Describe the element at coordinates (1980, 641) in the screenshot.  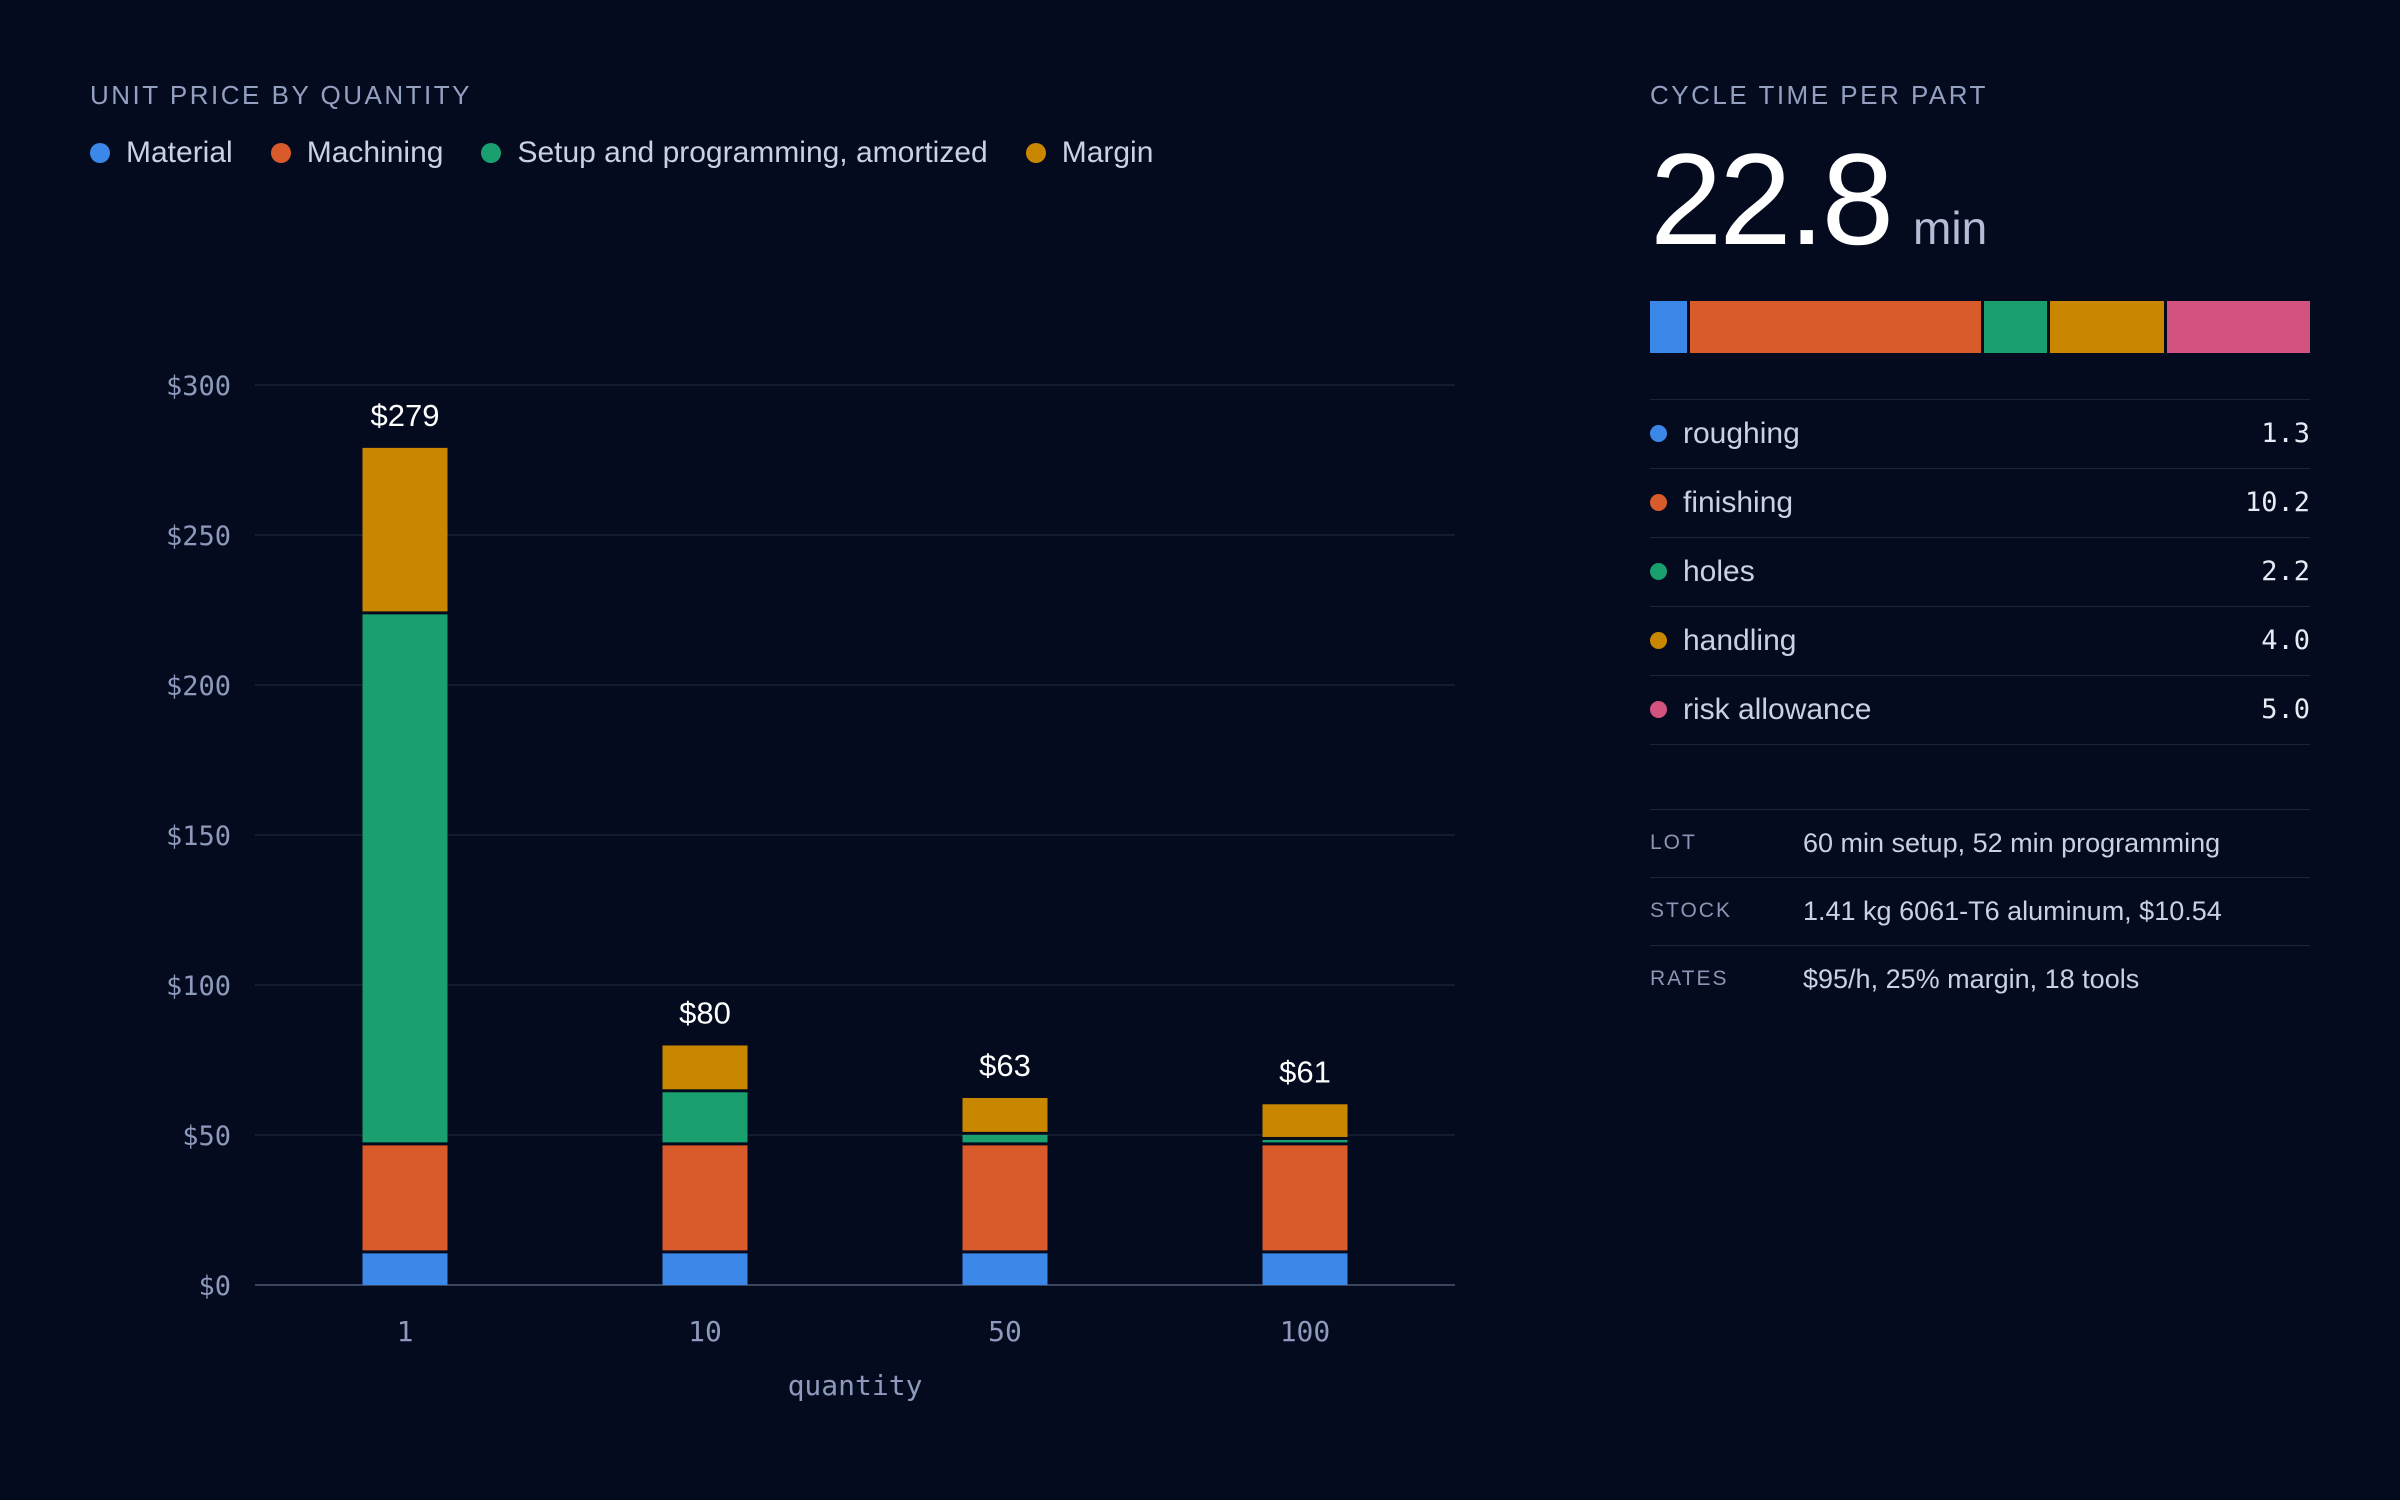
I see `breakdown-row-handling: handling 4.0` at that location.